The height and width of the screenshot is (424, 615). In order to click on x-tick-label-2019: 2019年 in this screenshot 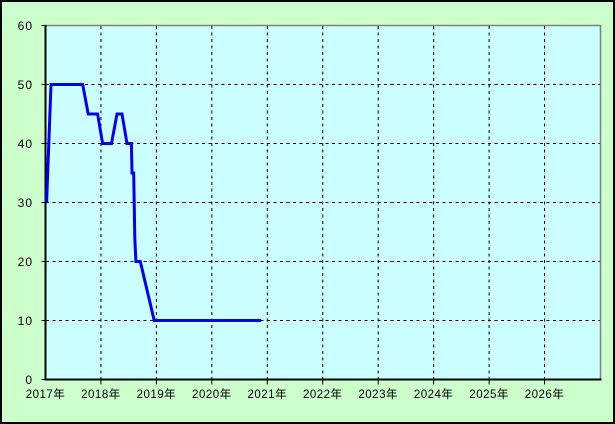, I will do `click(156, 395)`.